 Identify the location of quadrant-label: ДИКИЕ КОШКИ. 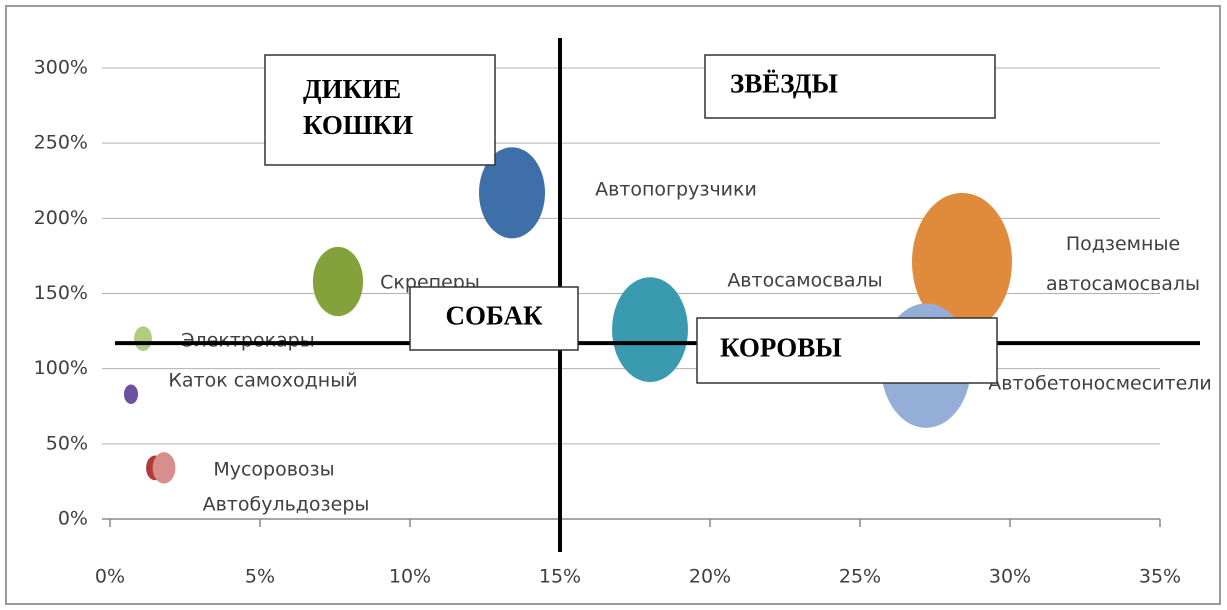
(358, 107).